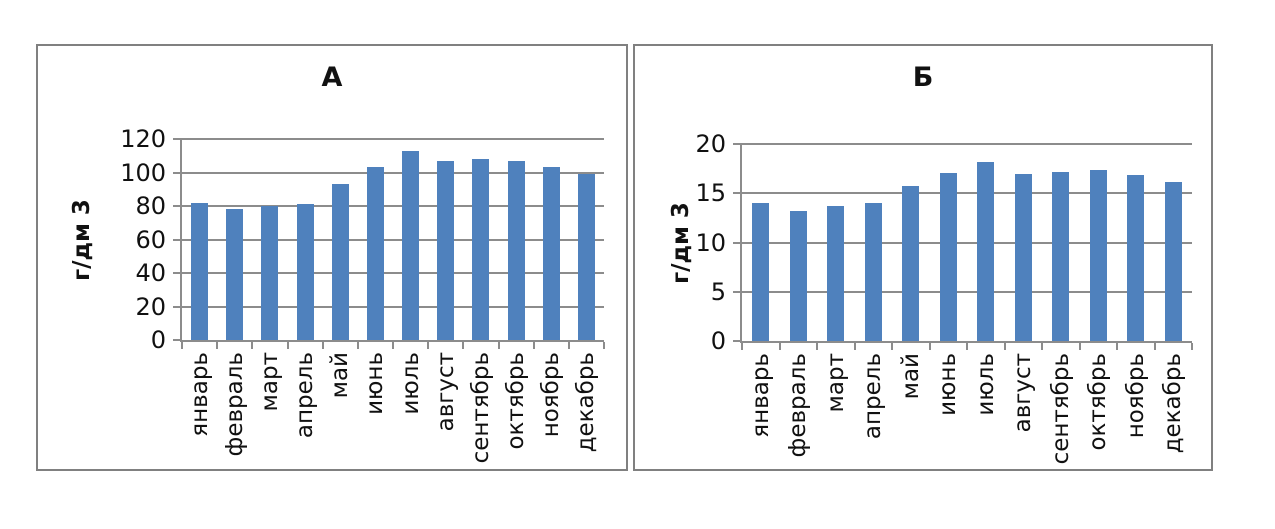 This screenshot has height=529, width=1275. What do you see at coordinates (1023, 257) in the screenshot?
I see `bar-август` at bounding box center [1023, 257].